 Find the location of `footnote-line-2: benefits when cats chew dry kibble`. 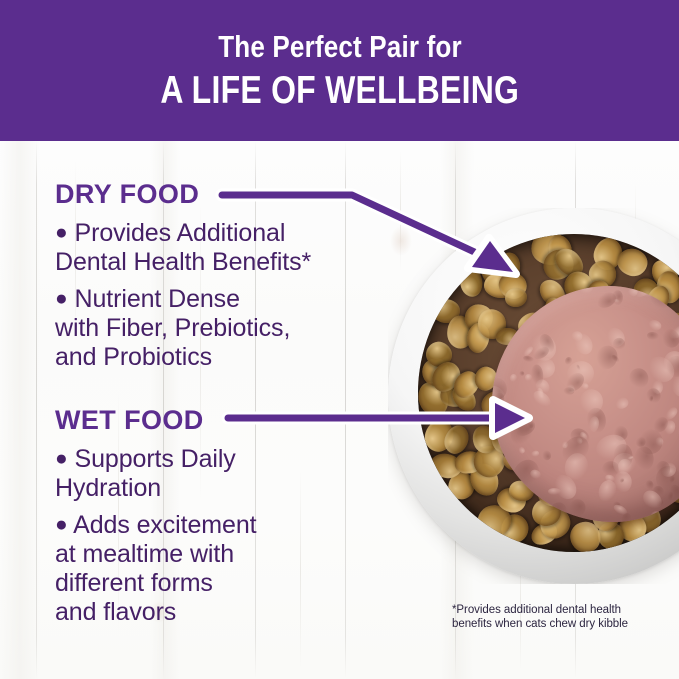

footnote-line-2: benefits when cats chew dry kibble is located at coordinates (540, 624).